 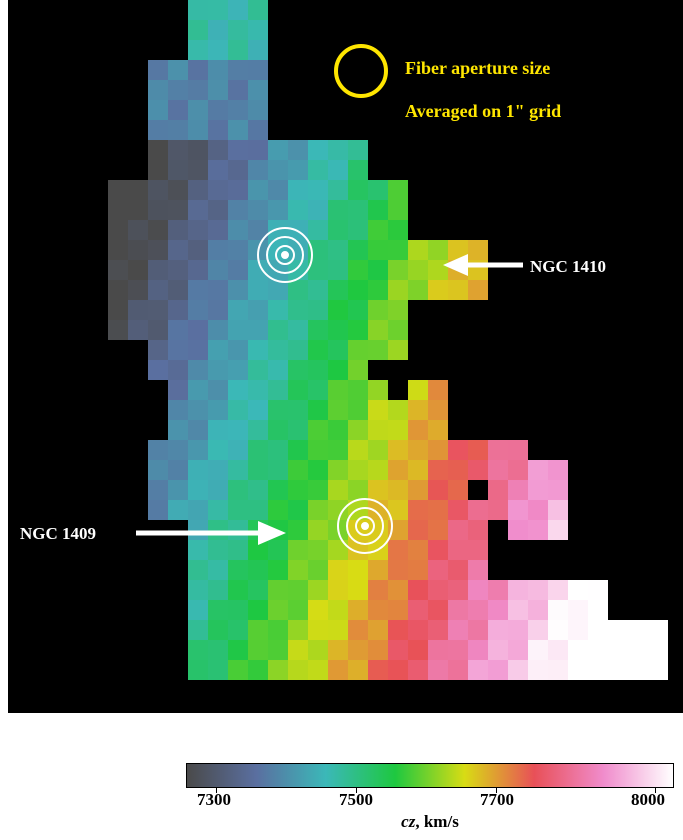 I want to click on colorbar-tick-label: 8000, so click(x=648, y=799).